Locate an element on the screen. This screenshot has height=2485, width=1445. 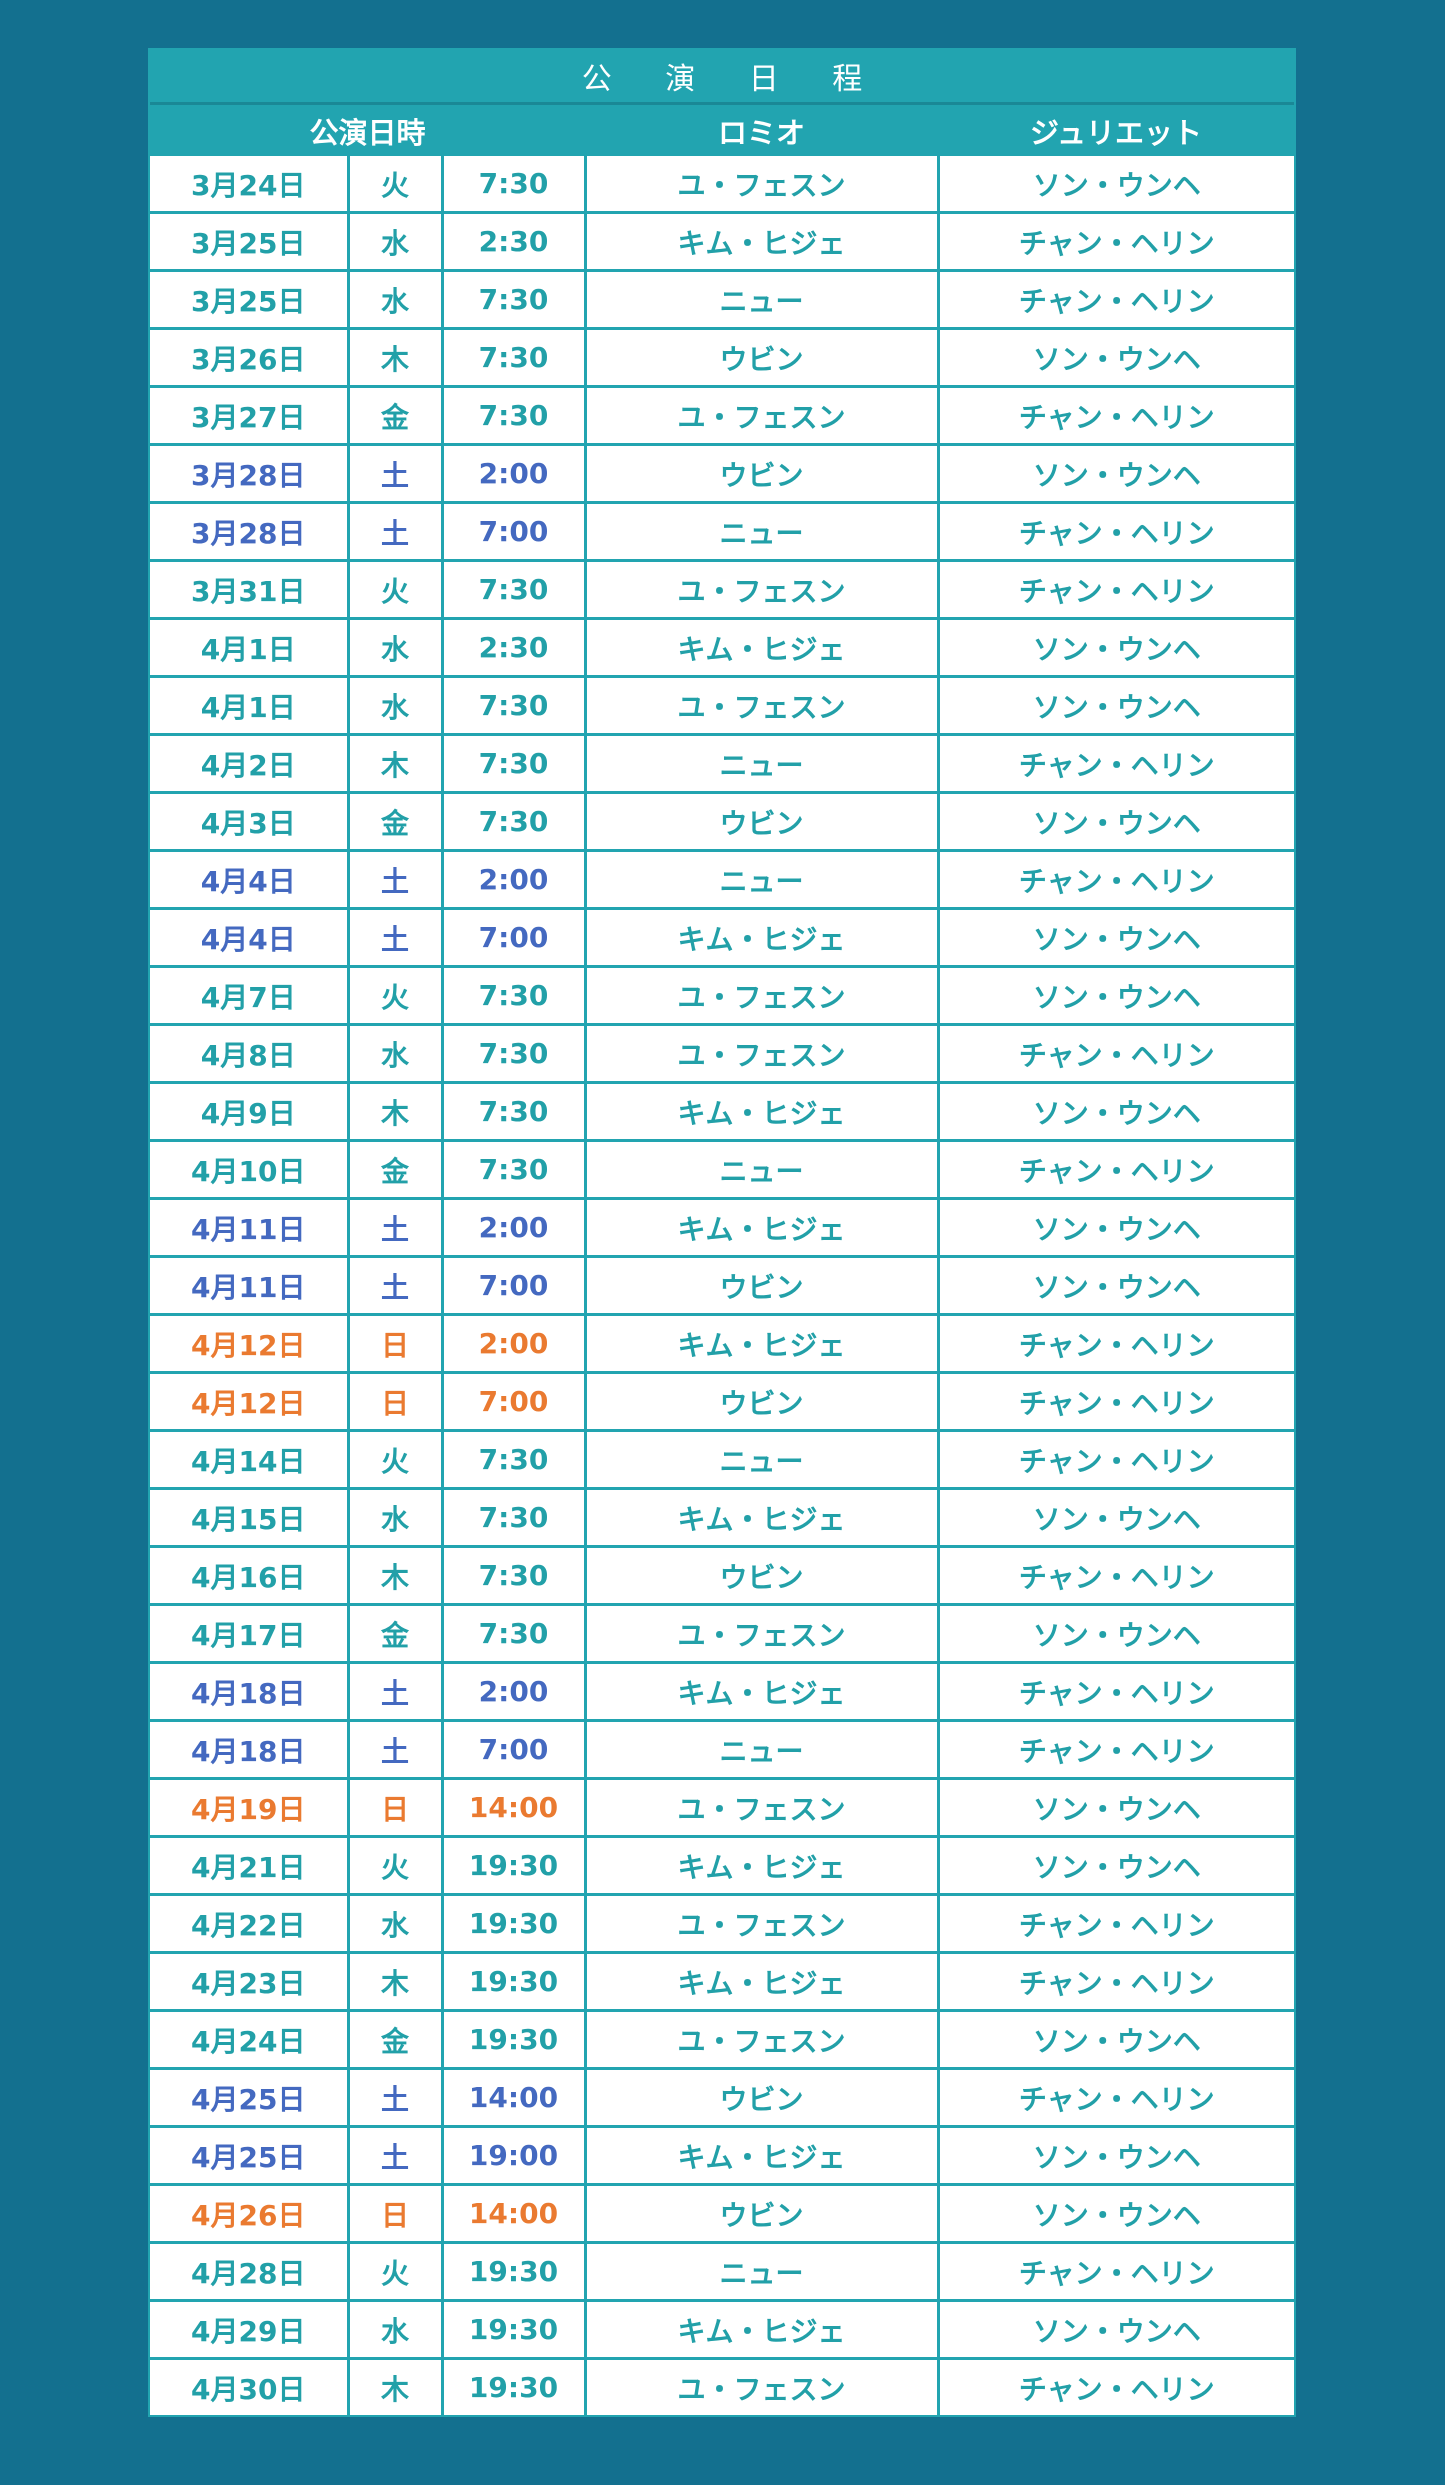
cell-date: 4月25日 is located at coordinates (250, 2155).